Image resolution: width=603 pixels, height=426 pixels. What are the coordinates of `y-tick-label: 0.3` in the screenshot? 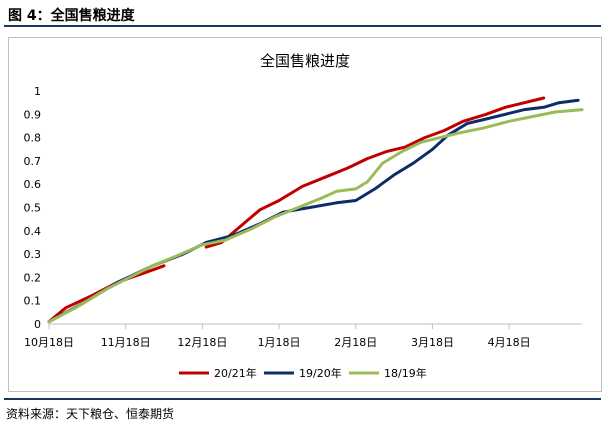 It's located at (33, 254).